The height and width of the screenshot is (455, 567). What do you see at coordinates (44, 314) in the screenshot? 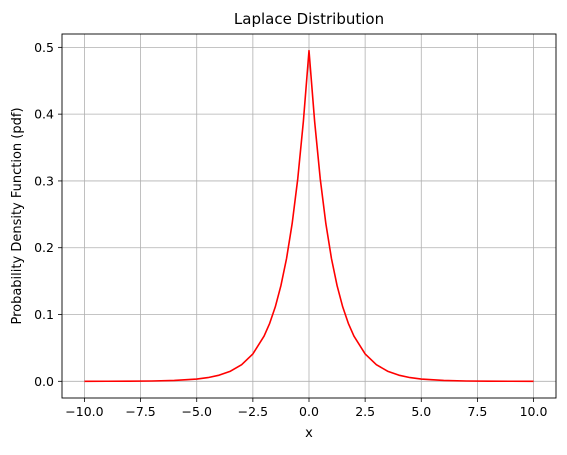
I see `y-tick-label: 0.1` at bounding box center [44, 314].